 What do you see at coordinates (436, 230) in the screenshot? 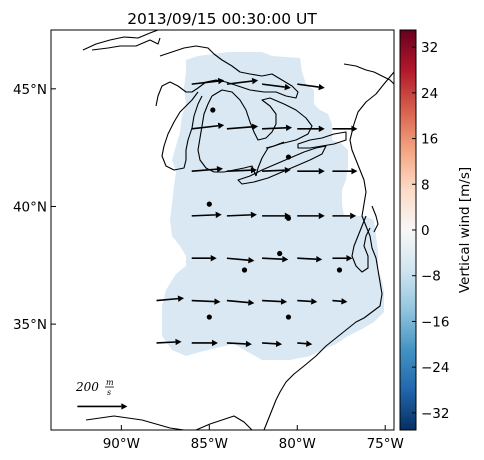
I see `colorbar: 32 24 16 8 0 −8 −16 −24 −32 Vertical wind [m/s]` at bounding box center [436, 230].